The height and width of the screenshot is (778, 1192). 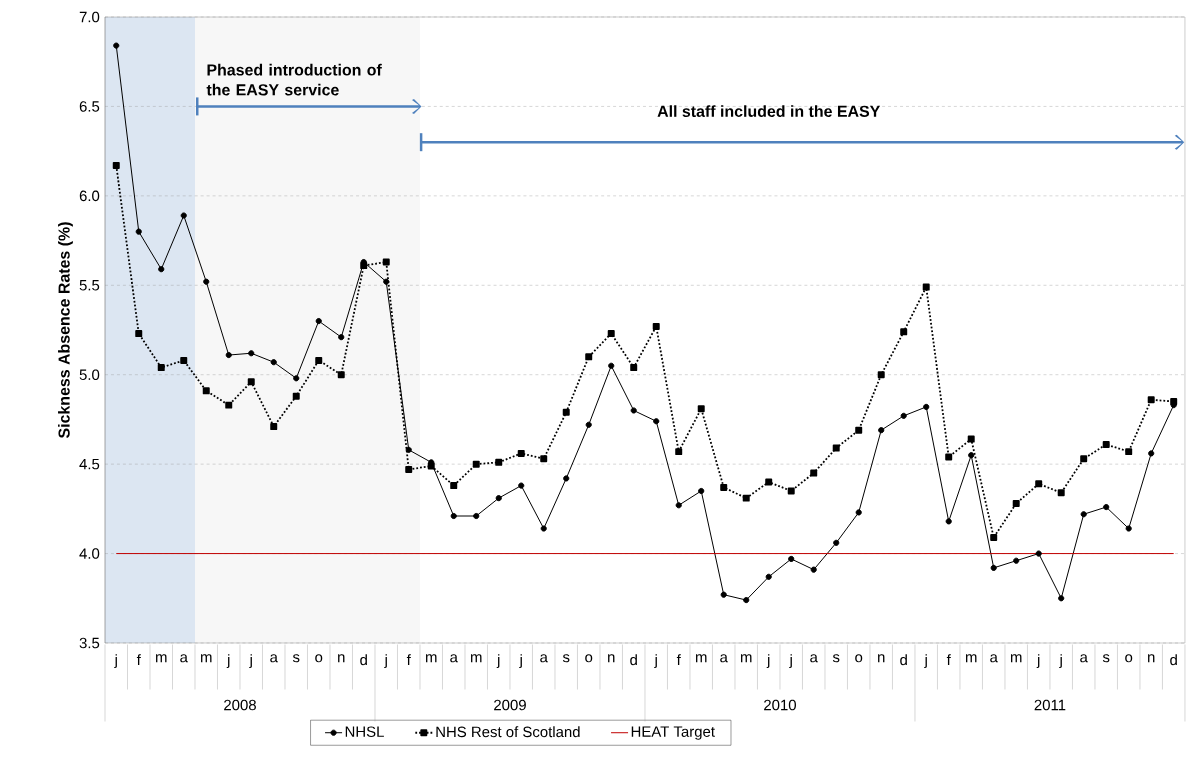 I want to click on y-tick-label: 5.0, so click(x=89, y=374).